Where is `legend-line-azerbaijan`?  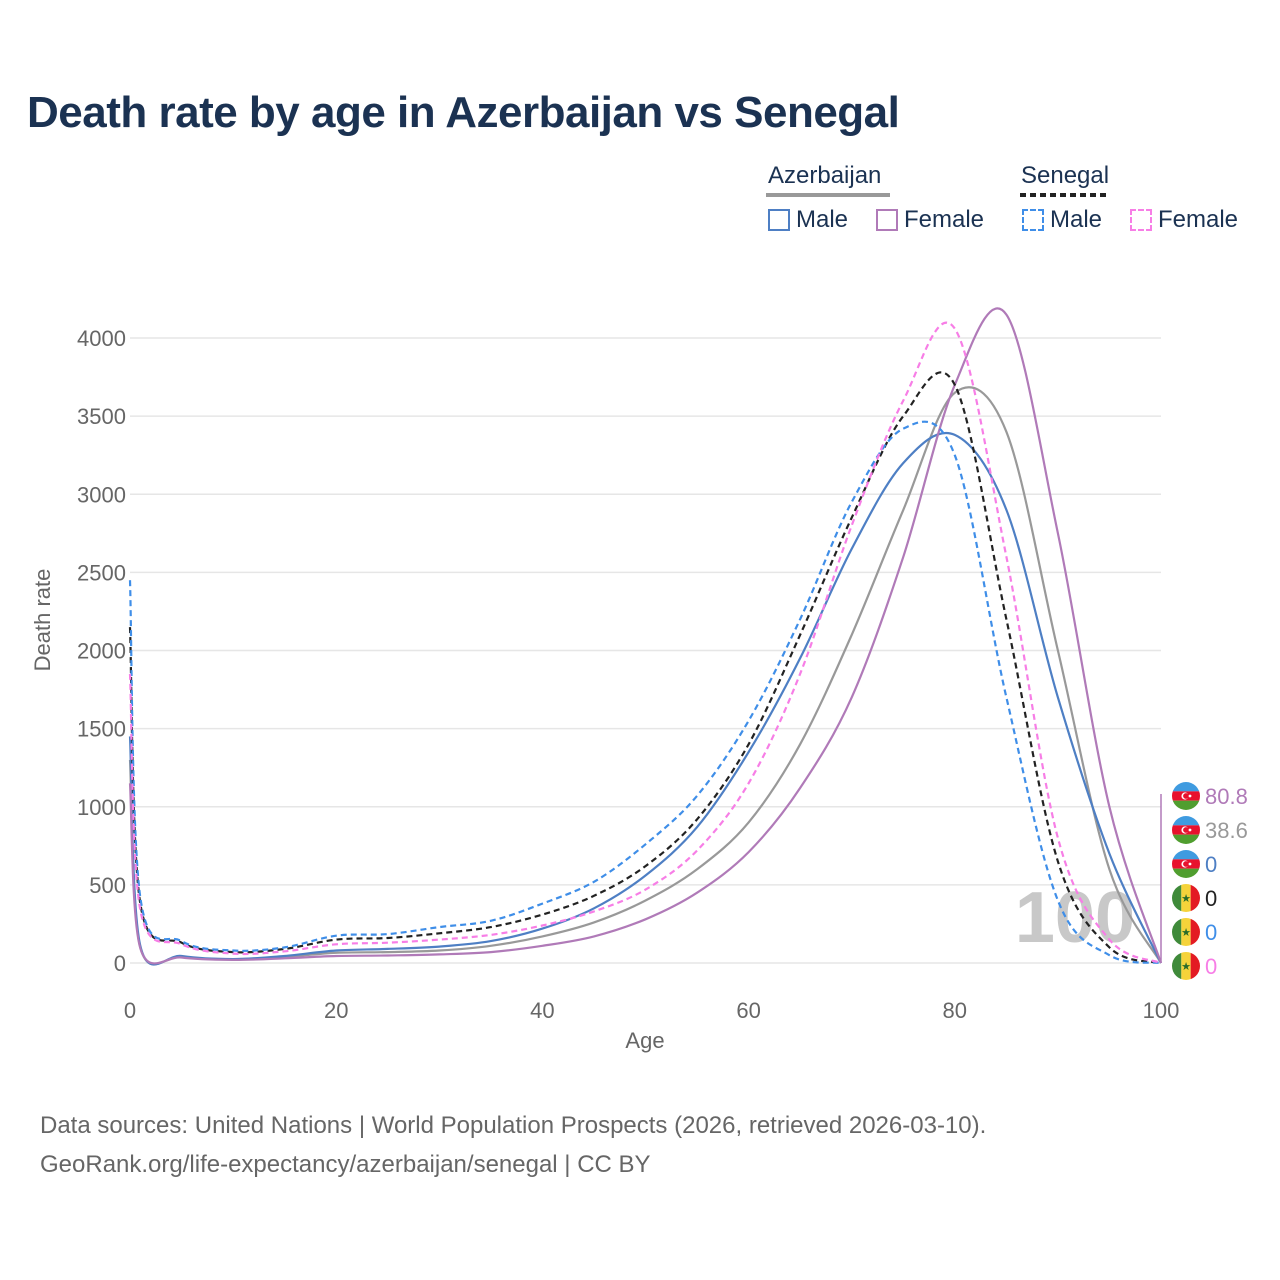 legend-line-azerbaijan is located at coordinates (828, 195).